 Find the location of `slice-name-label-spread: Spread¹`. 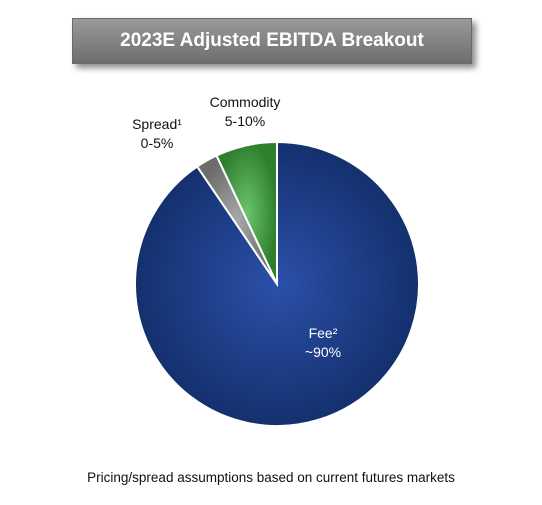

slice-name-label-spread: Spread¹ is located at coordinates (157, 124).